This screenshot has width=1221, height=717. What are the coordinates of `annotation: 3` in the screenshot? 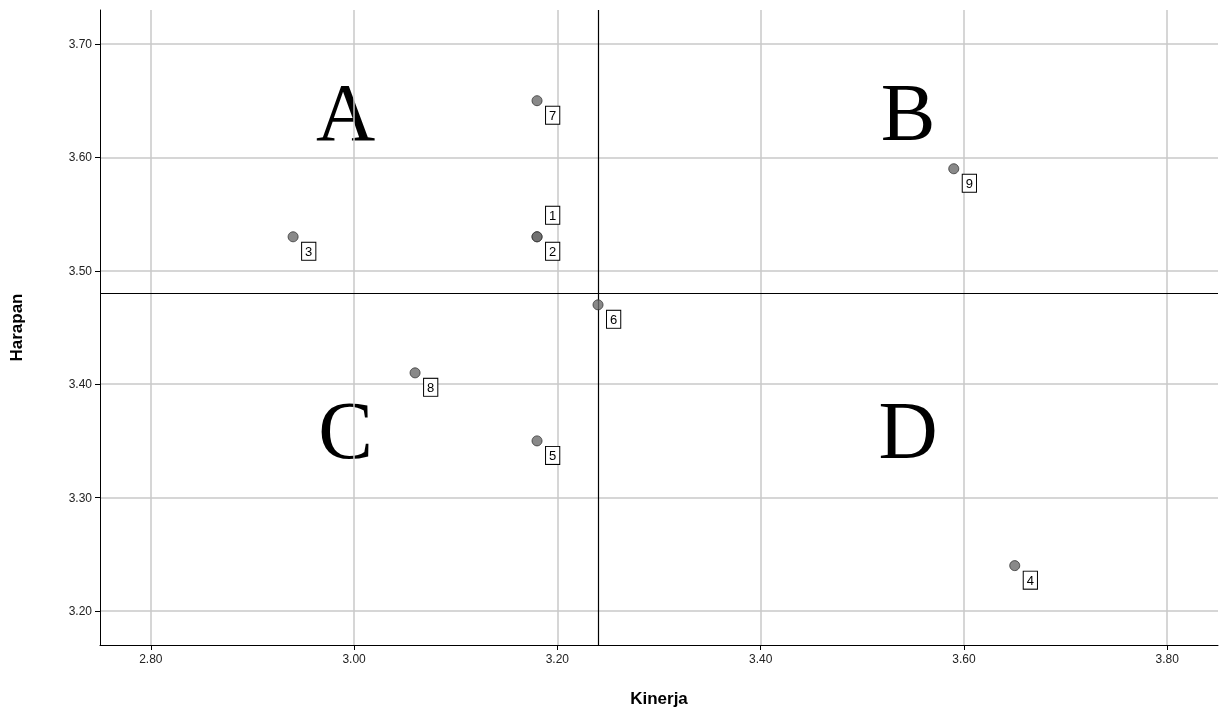 It's located at (309, 251).